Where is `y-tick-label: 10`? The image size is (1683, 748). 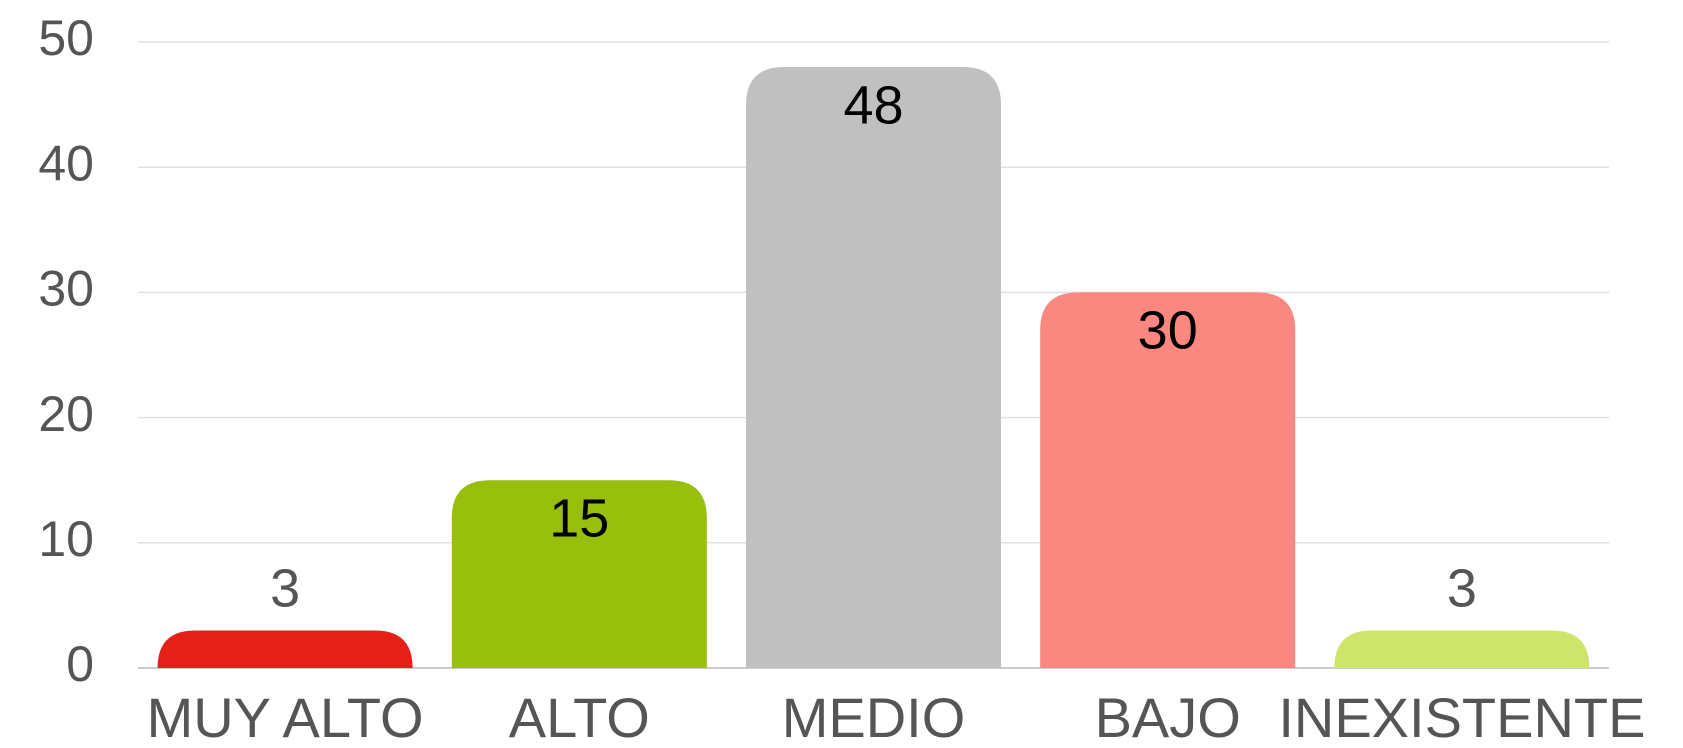 y-tick-label: 10 is located at coordinates (66, 539).